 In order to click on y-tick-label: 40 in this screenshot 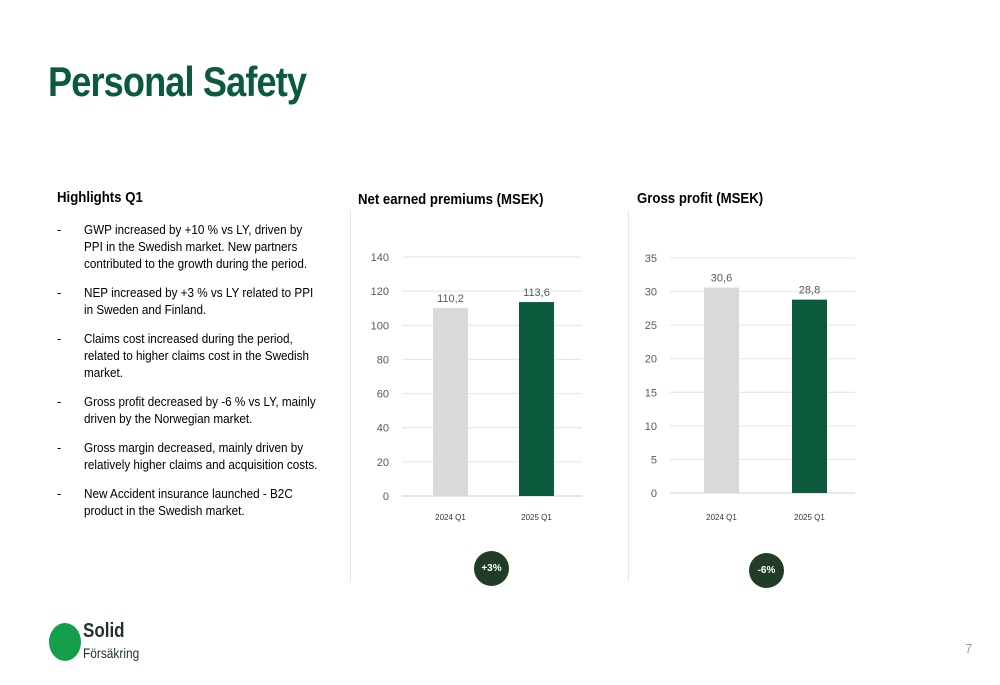, I will do `click(383, 429)`.